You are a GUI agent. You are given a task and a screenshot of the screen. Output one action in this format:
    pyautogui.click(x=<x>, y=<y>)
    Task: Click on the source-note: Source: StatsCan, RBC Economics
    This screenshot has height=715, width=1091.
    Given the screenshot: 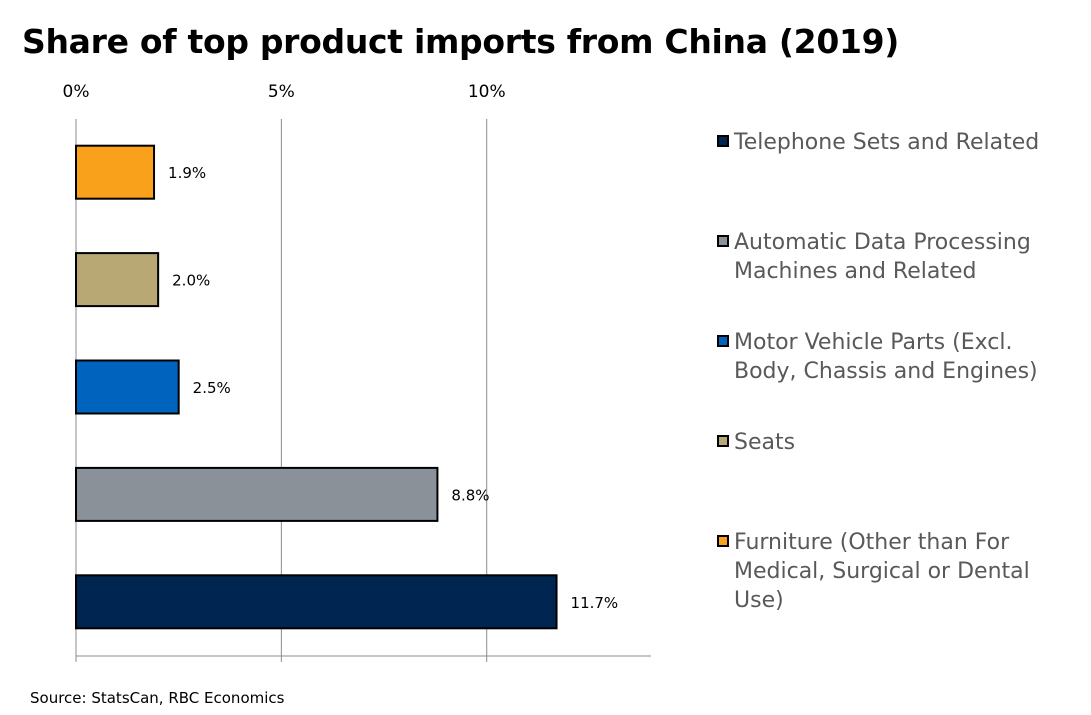 What is the action you would take?
    pyautogui.click(x=157, y=698)
    